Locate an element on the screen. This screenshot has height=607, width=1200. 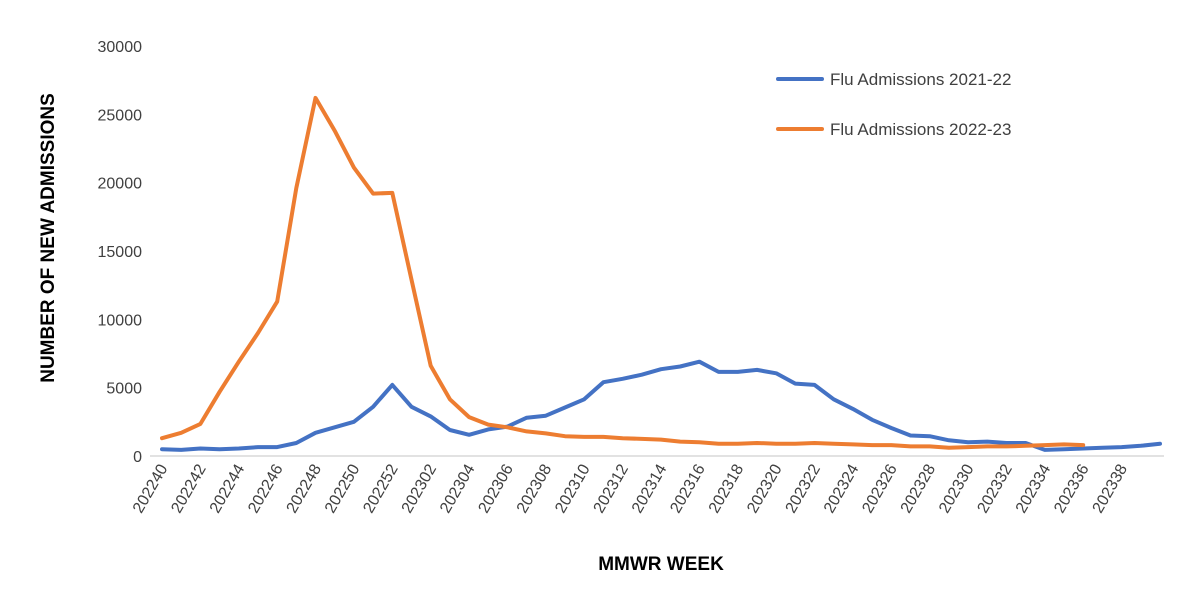
x-tick-label: 202248 is located at coordinates (304, 488).